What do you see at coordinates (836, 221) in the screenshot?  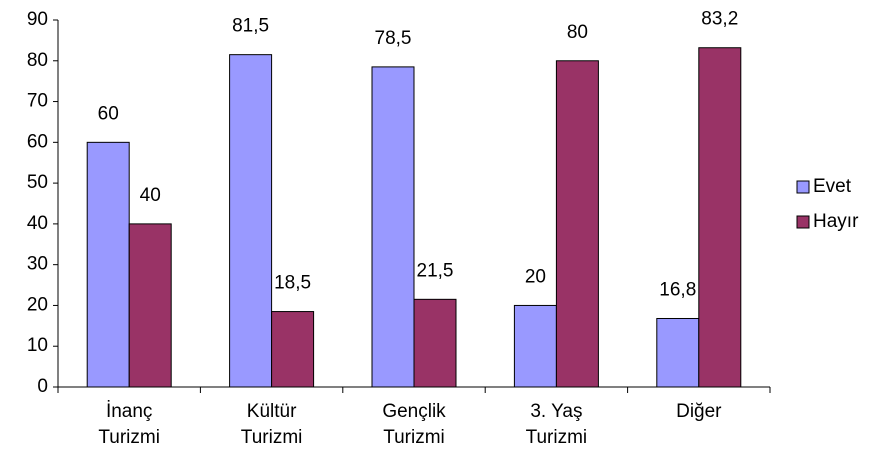 I see `legend-label: Hayır` at bounding box center [836, 221].